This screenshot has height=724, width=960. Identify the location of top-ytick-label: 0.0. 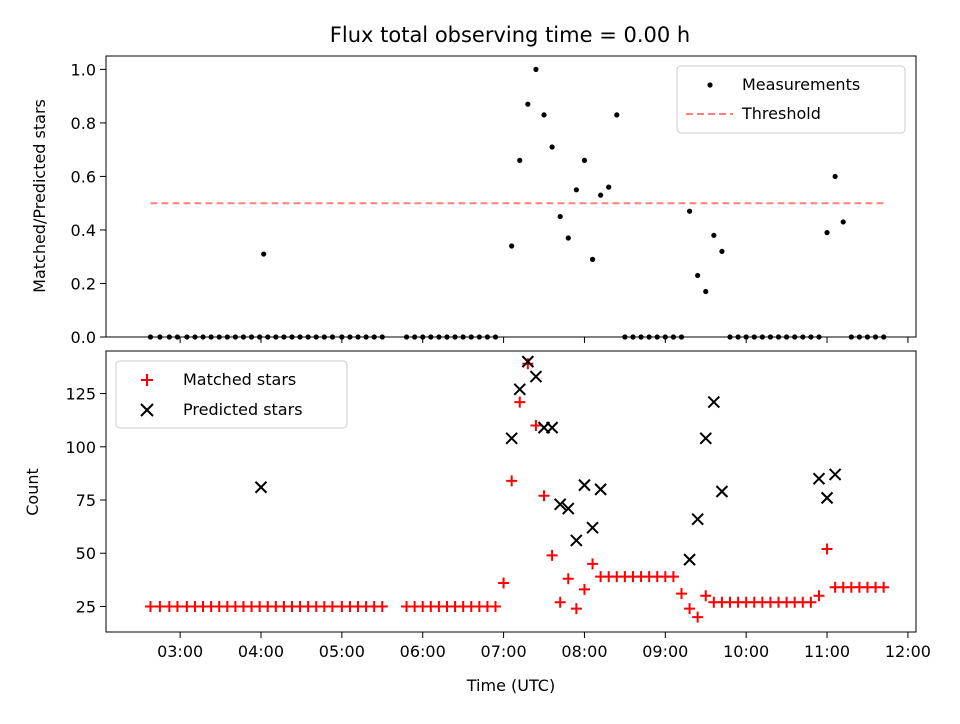
(83, 337).